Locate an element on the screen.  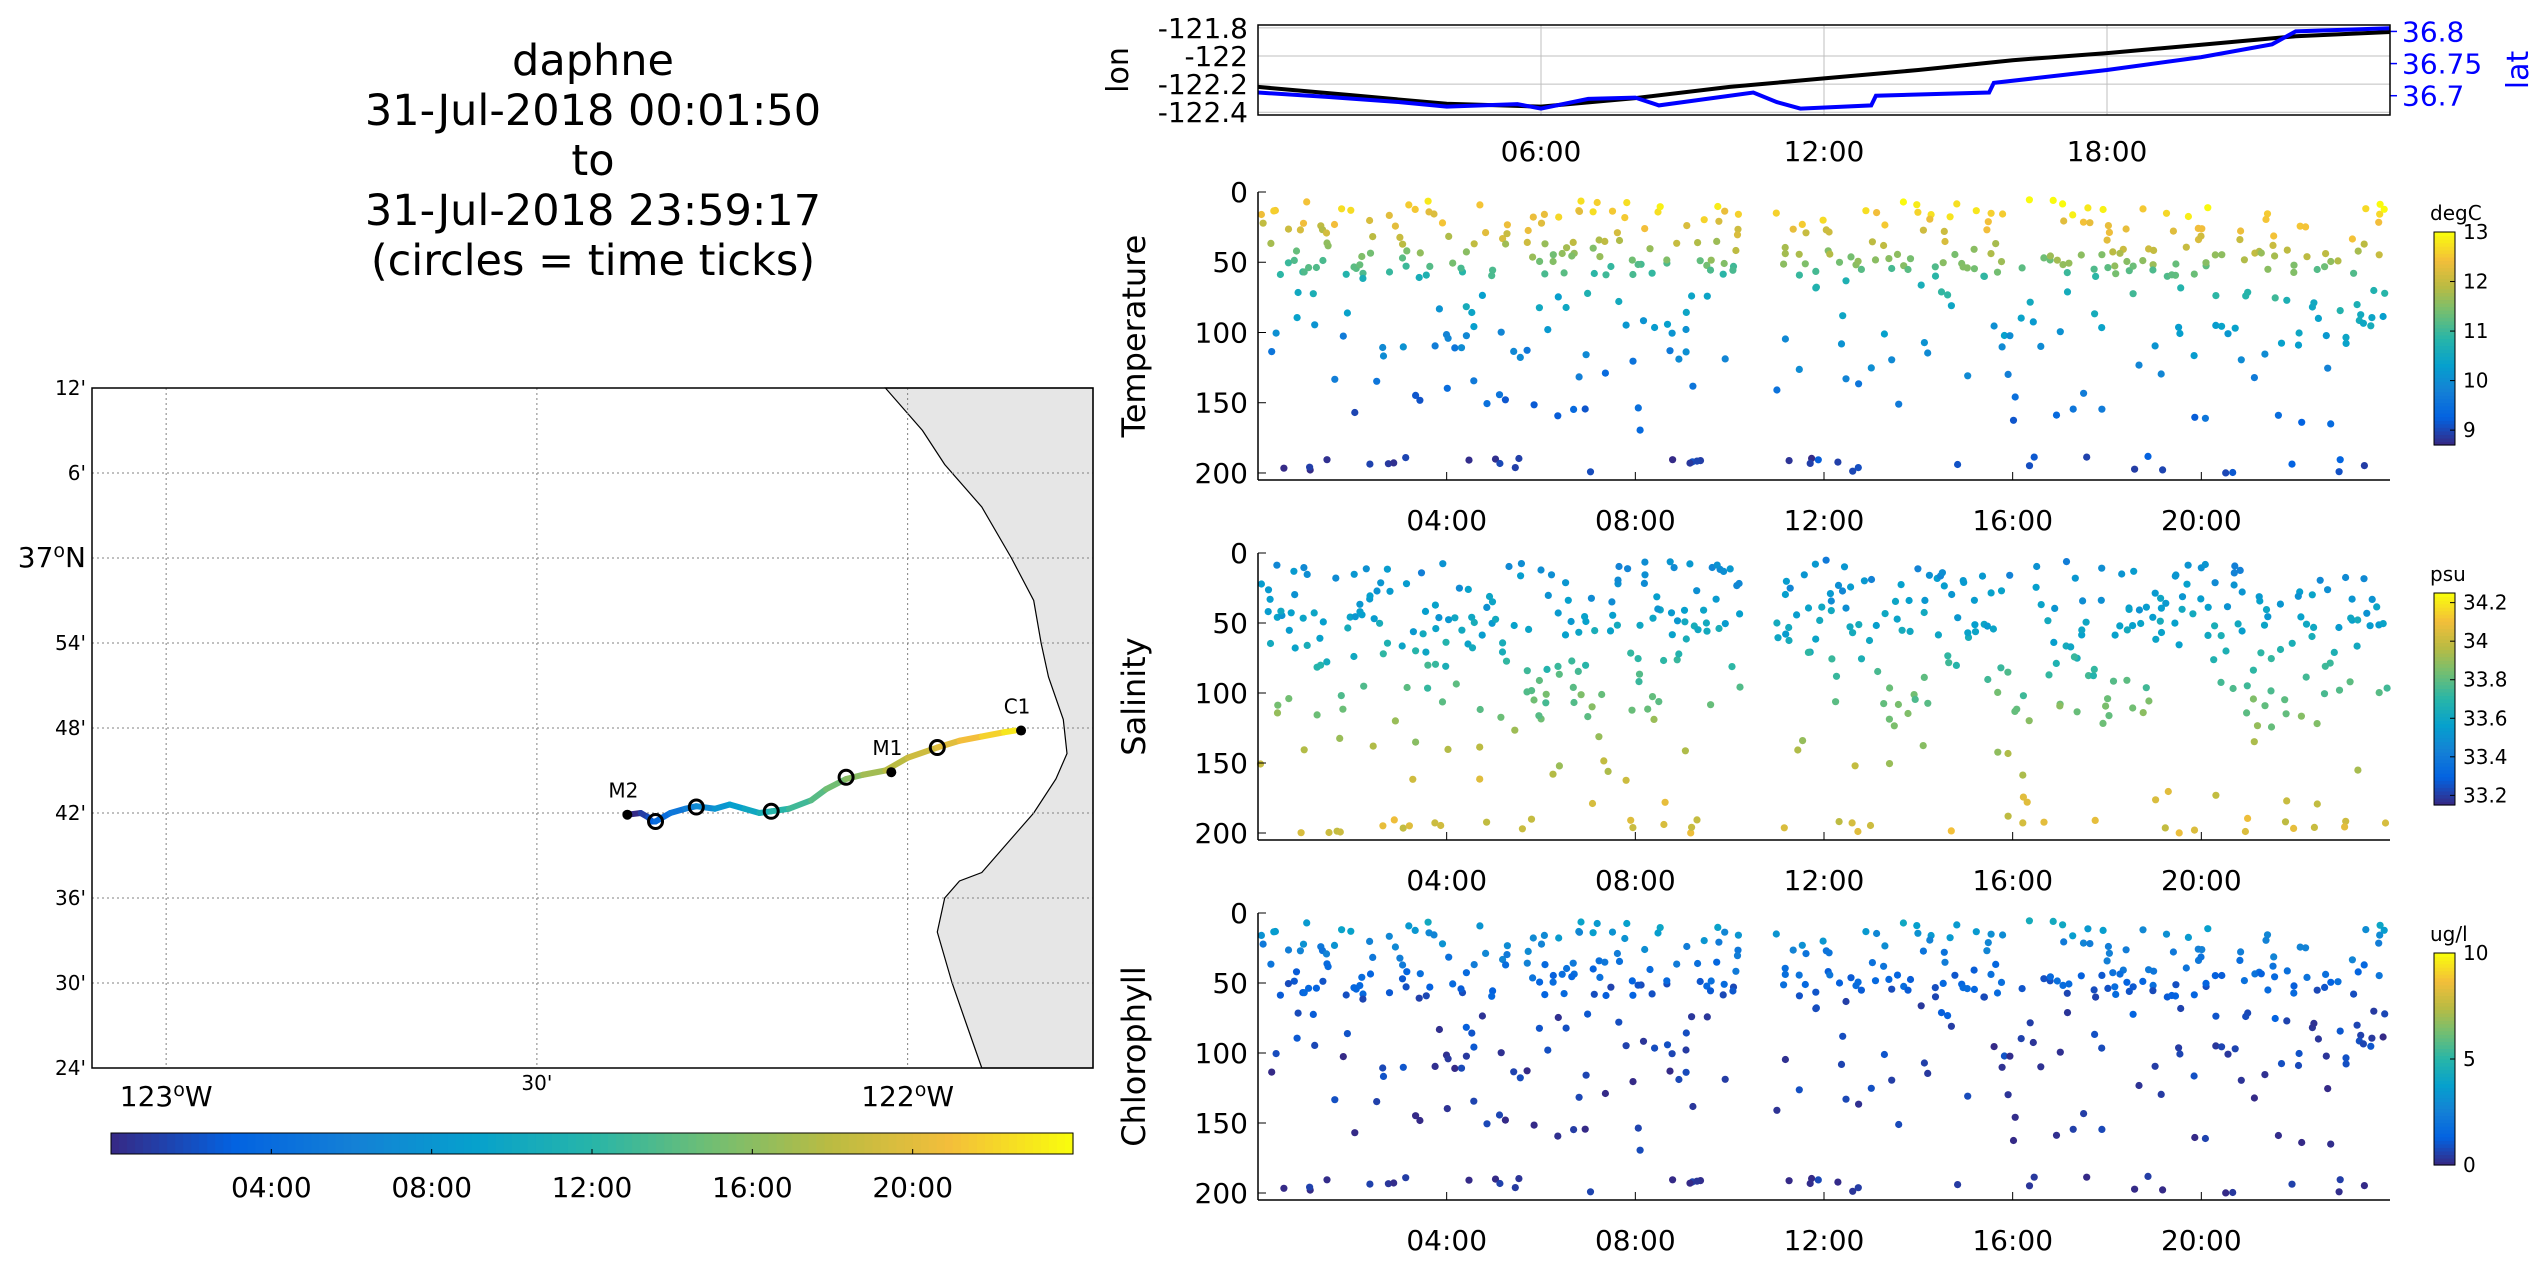
chlorophyll-y-tick-label: 150 is located at coordinates (1221, 1123).